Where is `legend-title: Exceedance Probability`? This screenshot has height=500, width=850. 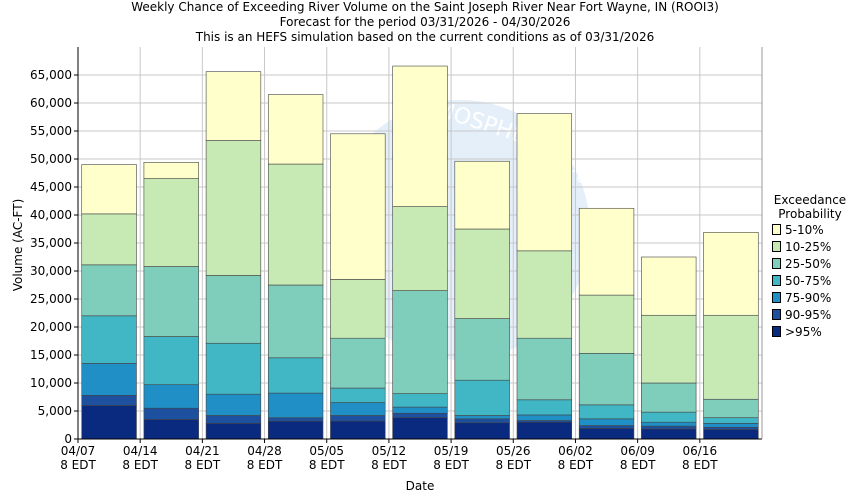 legend-title: Exceedance Probability is located at coordinates (810, 207).